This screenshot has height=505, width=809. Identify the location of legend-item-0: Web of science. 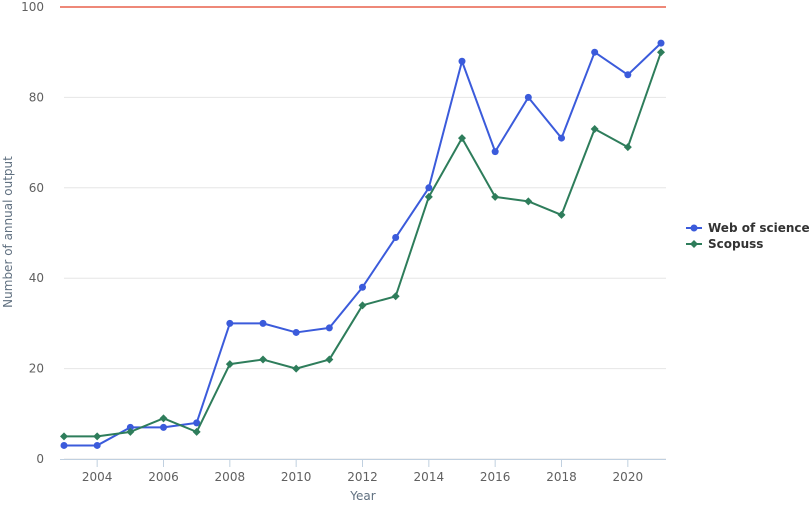
(747, 228).